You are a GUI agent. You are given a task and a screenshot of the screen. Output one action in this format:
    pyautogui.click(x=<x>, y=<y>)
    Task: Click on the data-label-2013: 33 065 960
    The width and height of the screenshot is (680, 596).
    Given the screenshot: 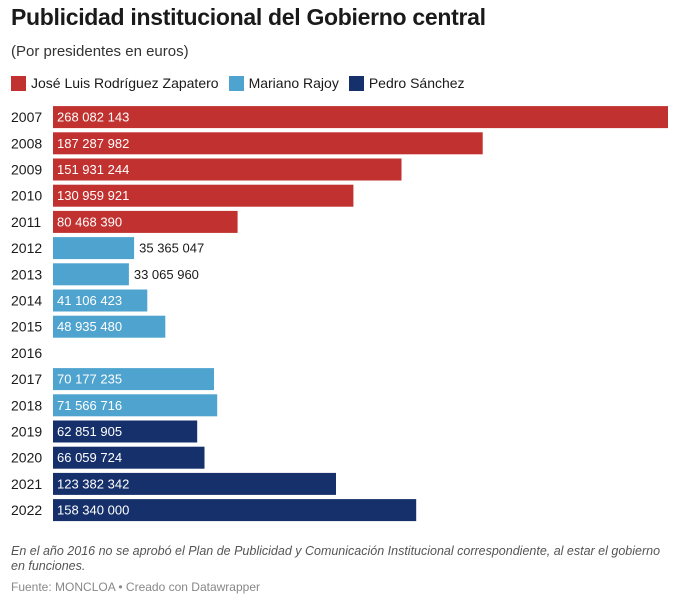 What is the action you would take?
    pyautogui.click(x=166, y=274)
    